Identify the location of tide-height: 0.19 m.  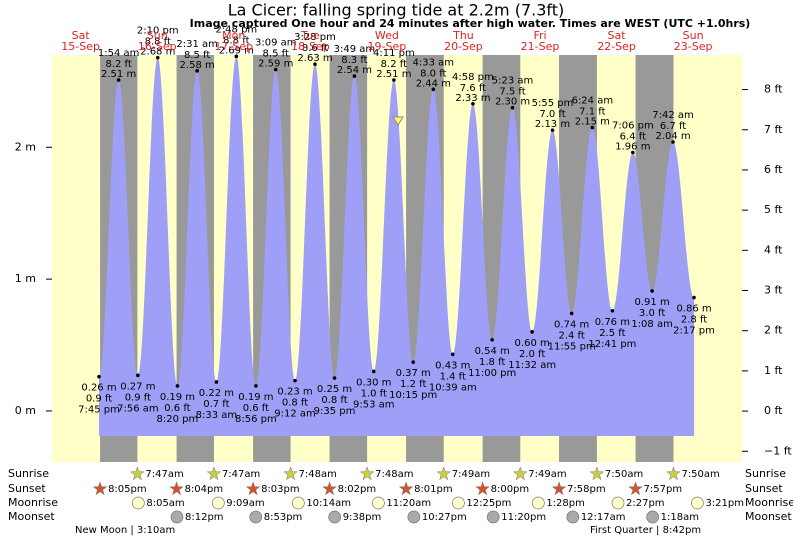
(177, 397).